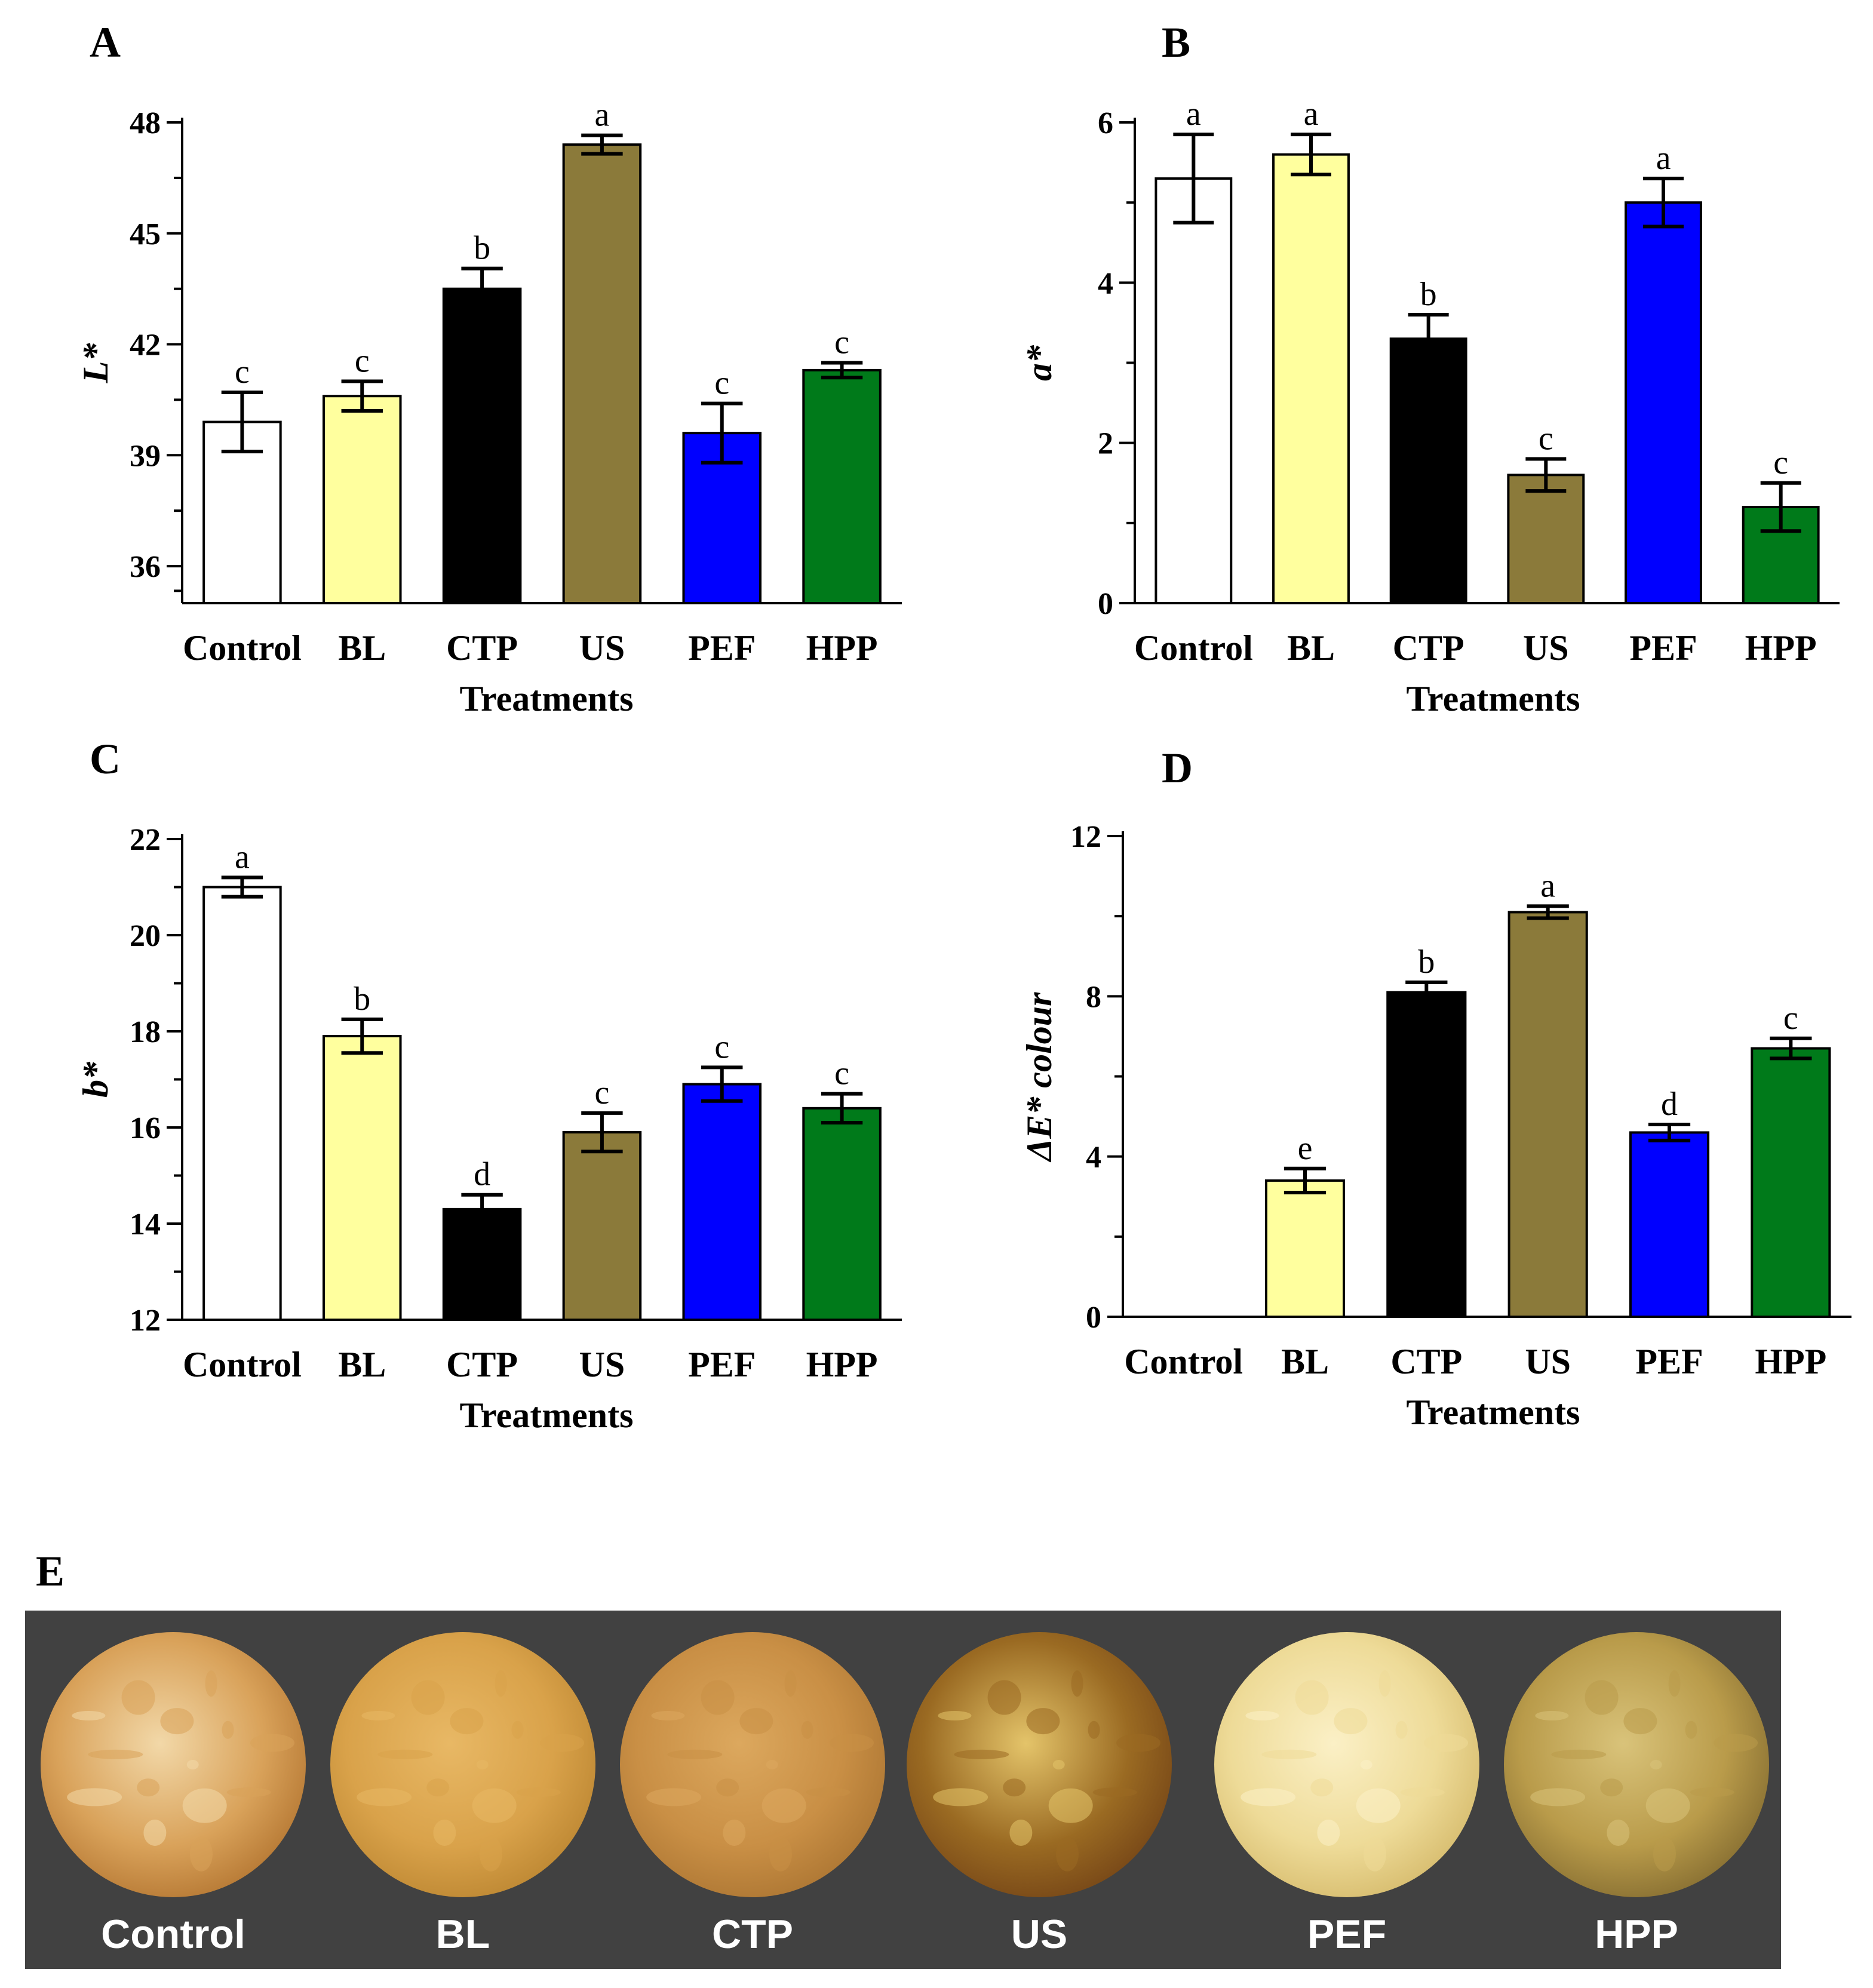 Image resolution: width=1873 pixels, height=1988 pixels. I want to click on category-label: PEF, so click(1669, 1361).